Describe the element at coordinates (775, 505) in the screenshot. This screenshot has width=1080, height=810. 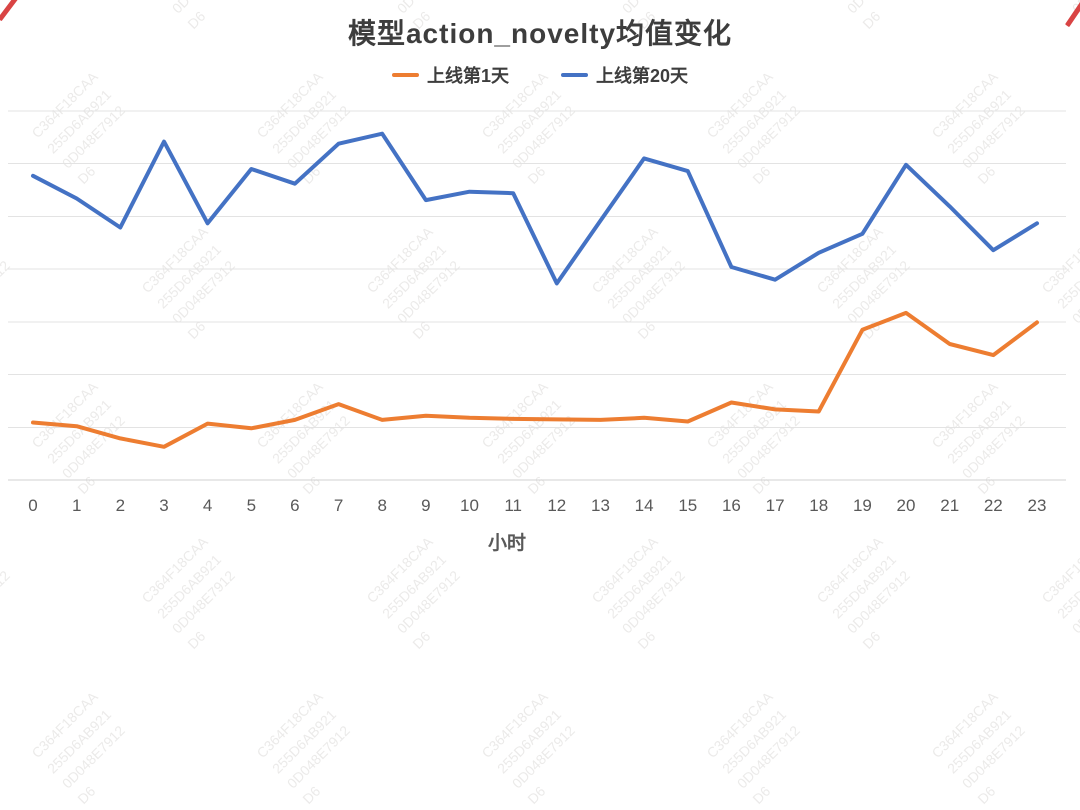
I see `x-tick-label: 17` at that location.